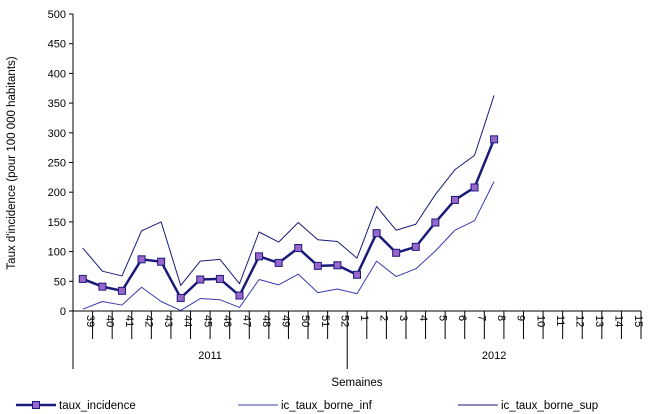  Describe the element at coordinates (57, 253) in the screenshot. I see `y-tick-label: 100` at that location.